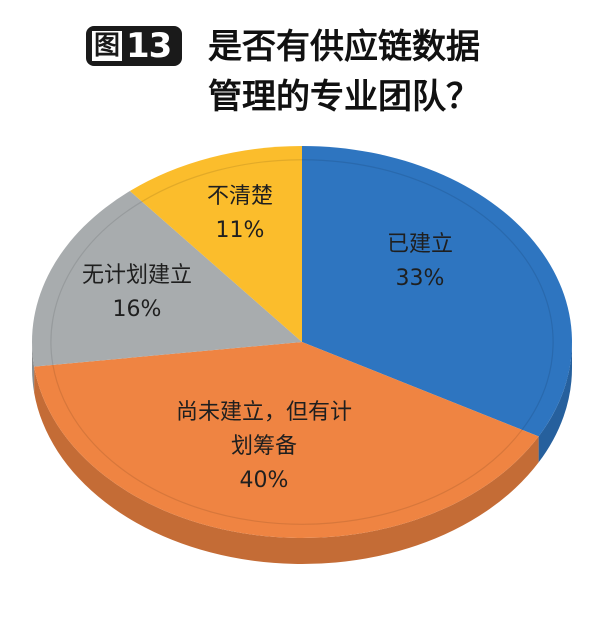  I want to click on title-line-2: 管理的专业团队？, so click(344, 97).